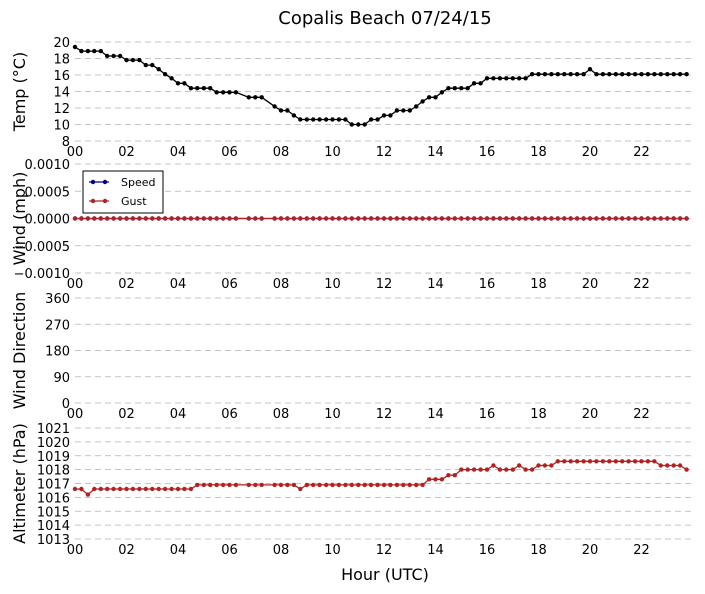  I want to click on y-tick-label: 16, so click(61, 76).